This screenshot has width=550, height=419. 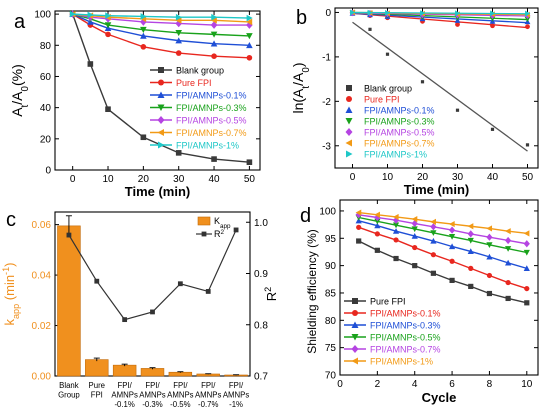 I want to click on x-tick-label: 10, so click(x=388, y=177).